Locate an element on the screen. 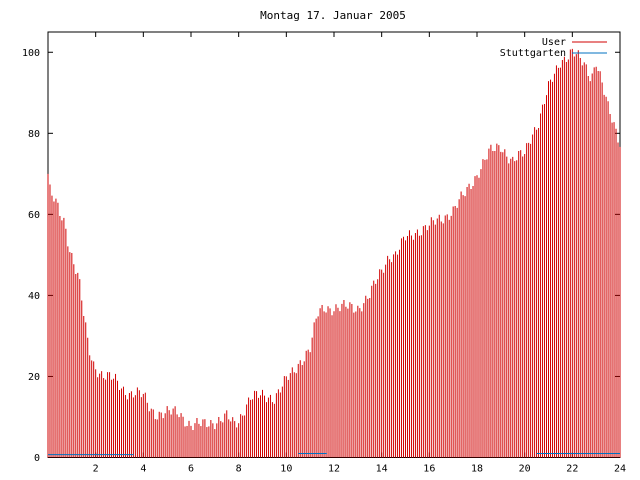  x-tick-label: 14 is located at coordinates (382, 469).